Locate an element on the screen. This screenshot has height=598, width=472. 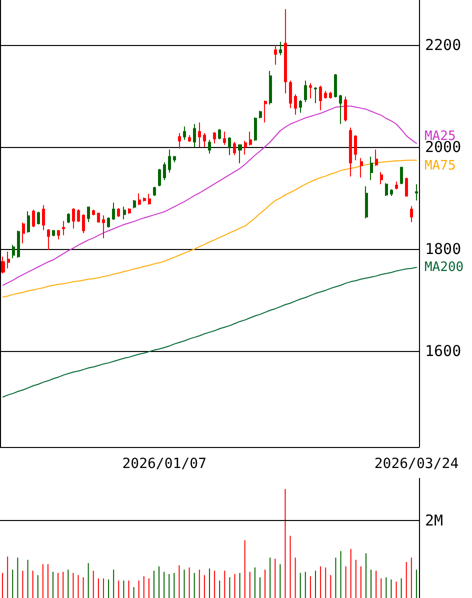
y-tick-label: 1800 is located at coordinates (443, 249).